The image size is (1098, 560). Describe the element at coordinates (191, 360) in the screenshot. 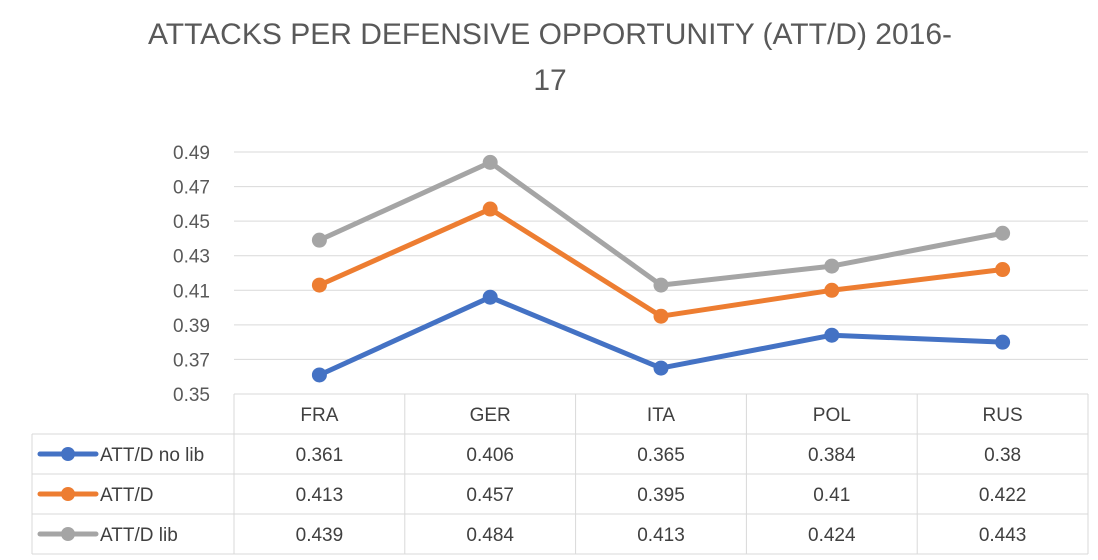

I see `y-tick-label: 0.37` at that location.